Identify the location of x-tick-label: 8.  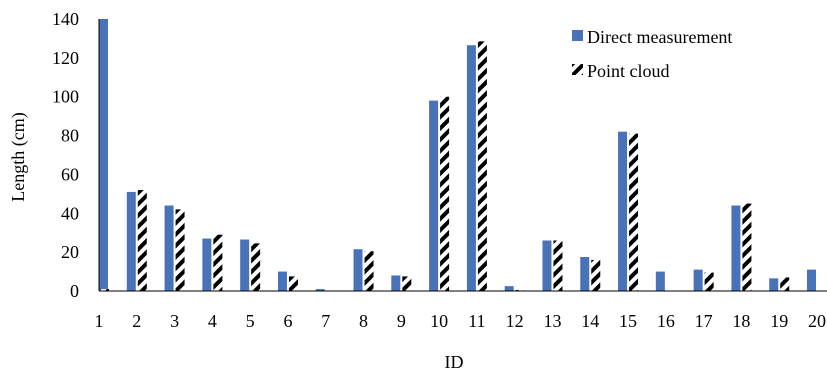
(363, 321).